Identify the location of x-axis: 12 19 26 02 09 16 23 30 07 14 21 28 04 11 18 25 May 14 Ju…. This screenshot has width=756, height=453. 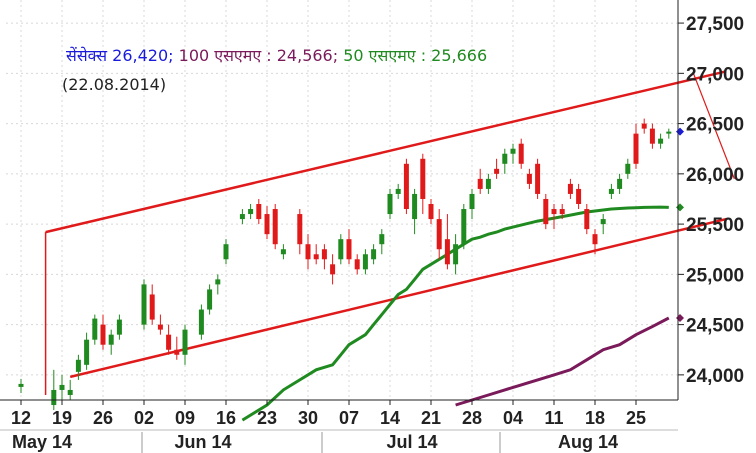
(339, 426).